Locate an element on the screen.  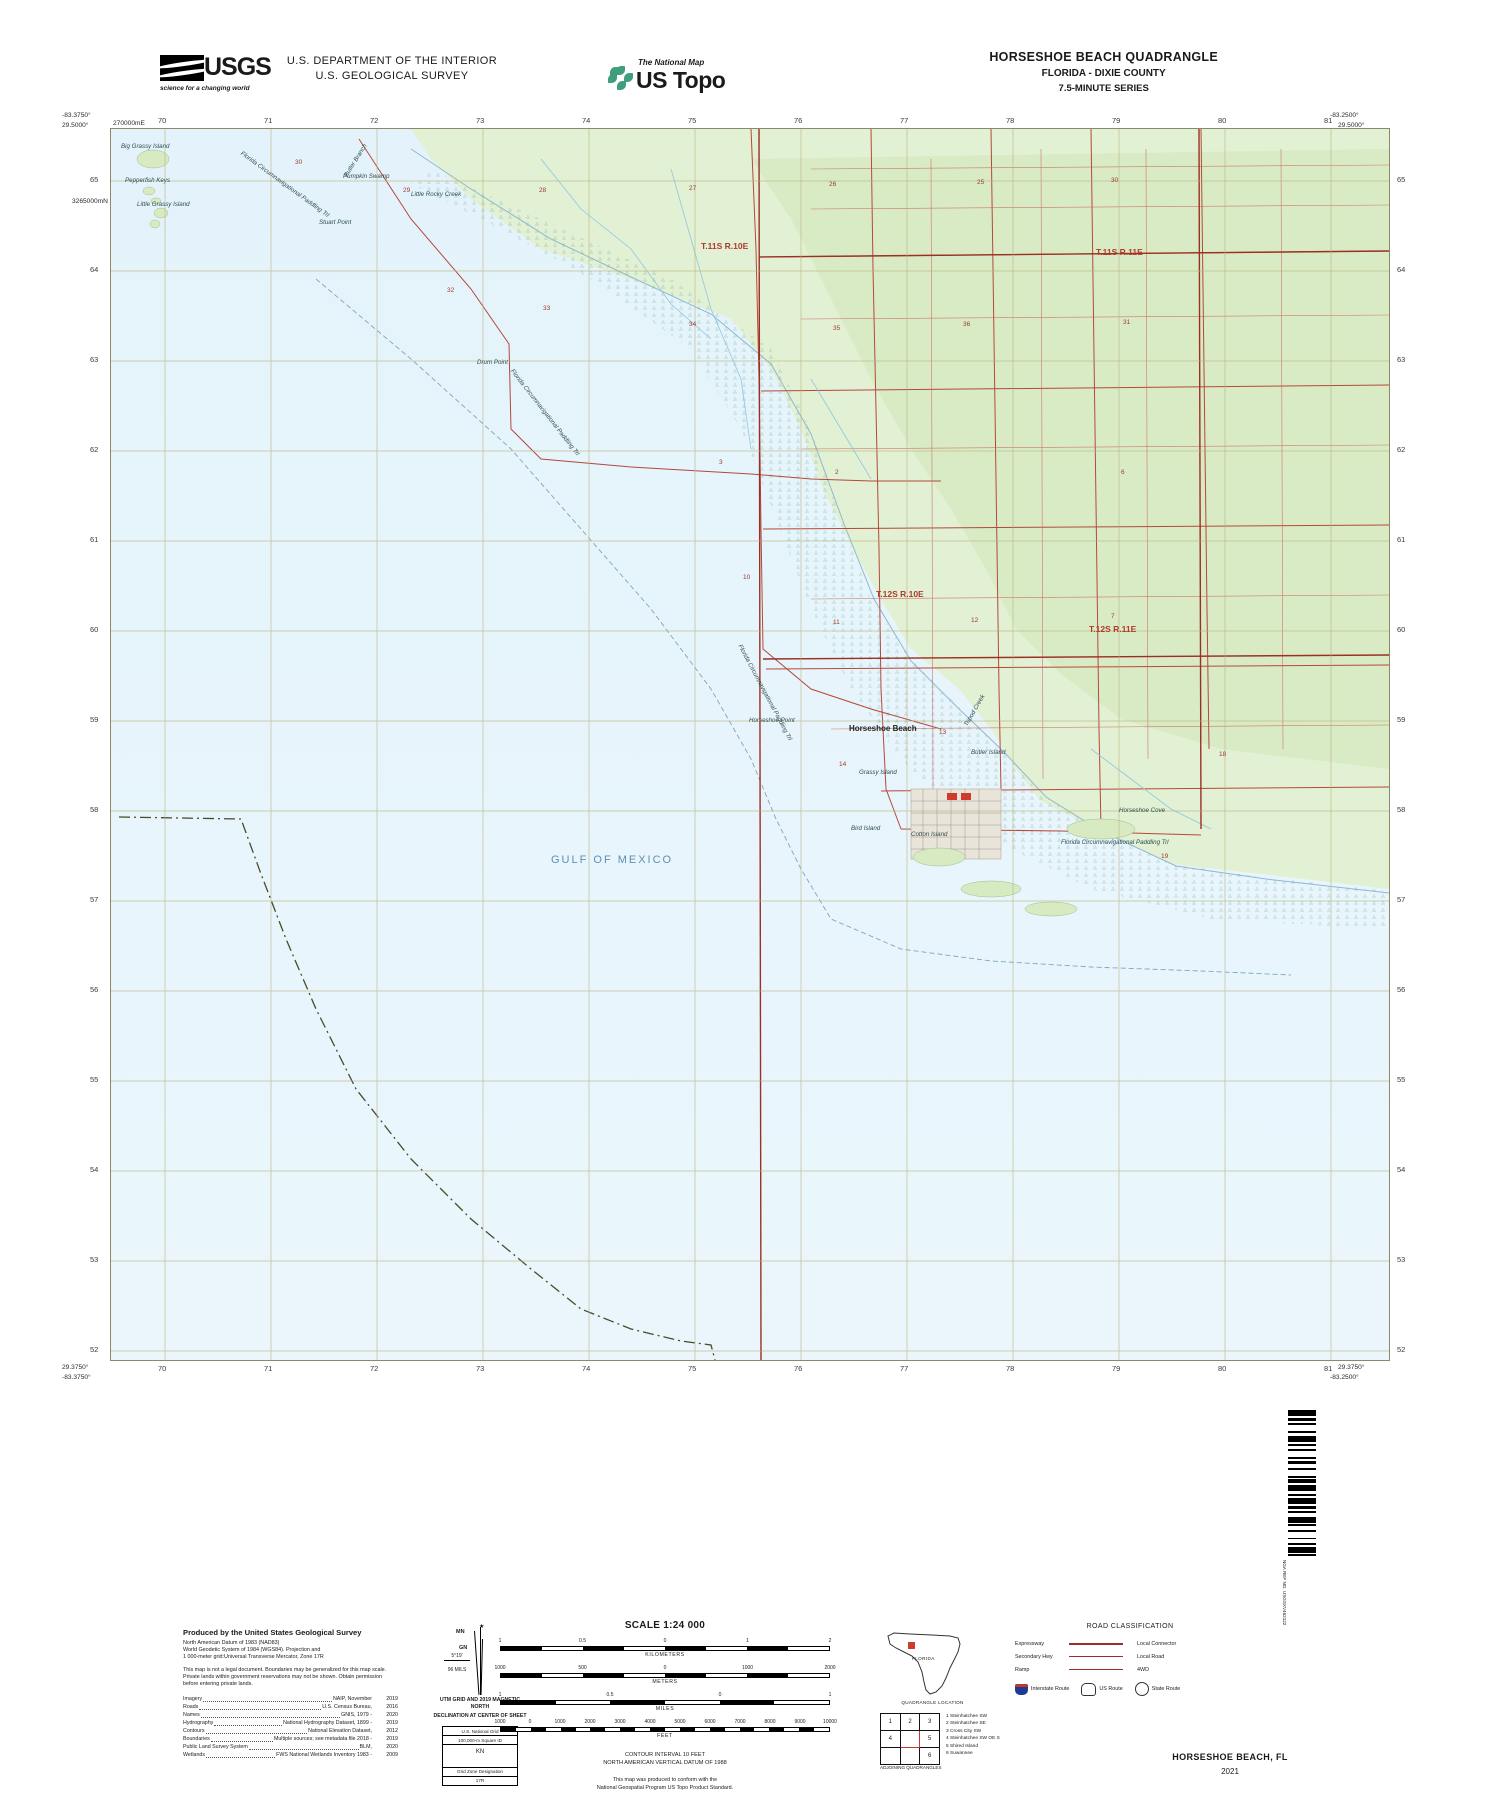
corner-nw-utm-e: 270000mE is located at coordinates (129, 123).